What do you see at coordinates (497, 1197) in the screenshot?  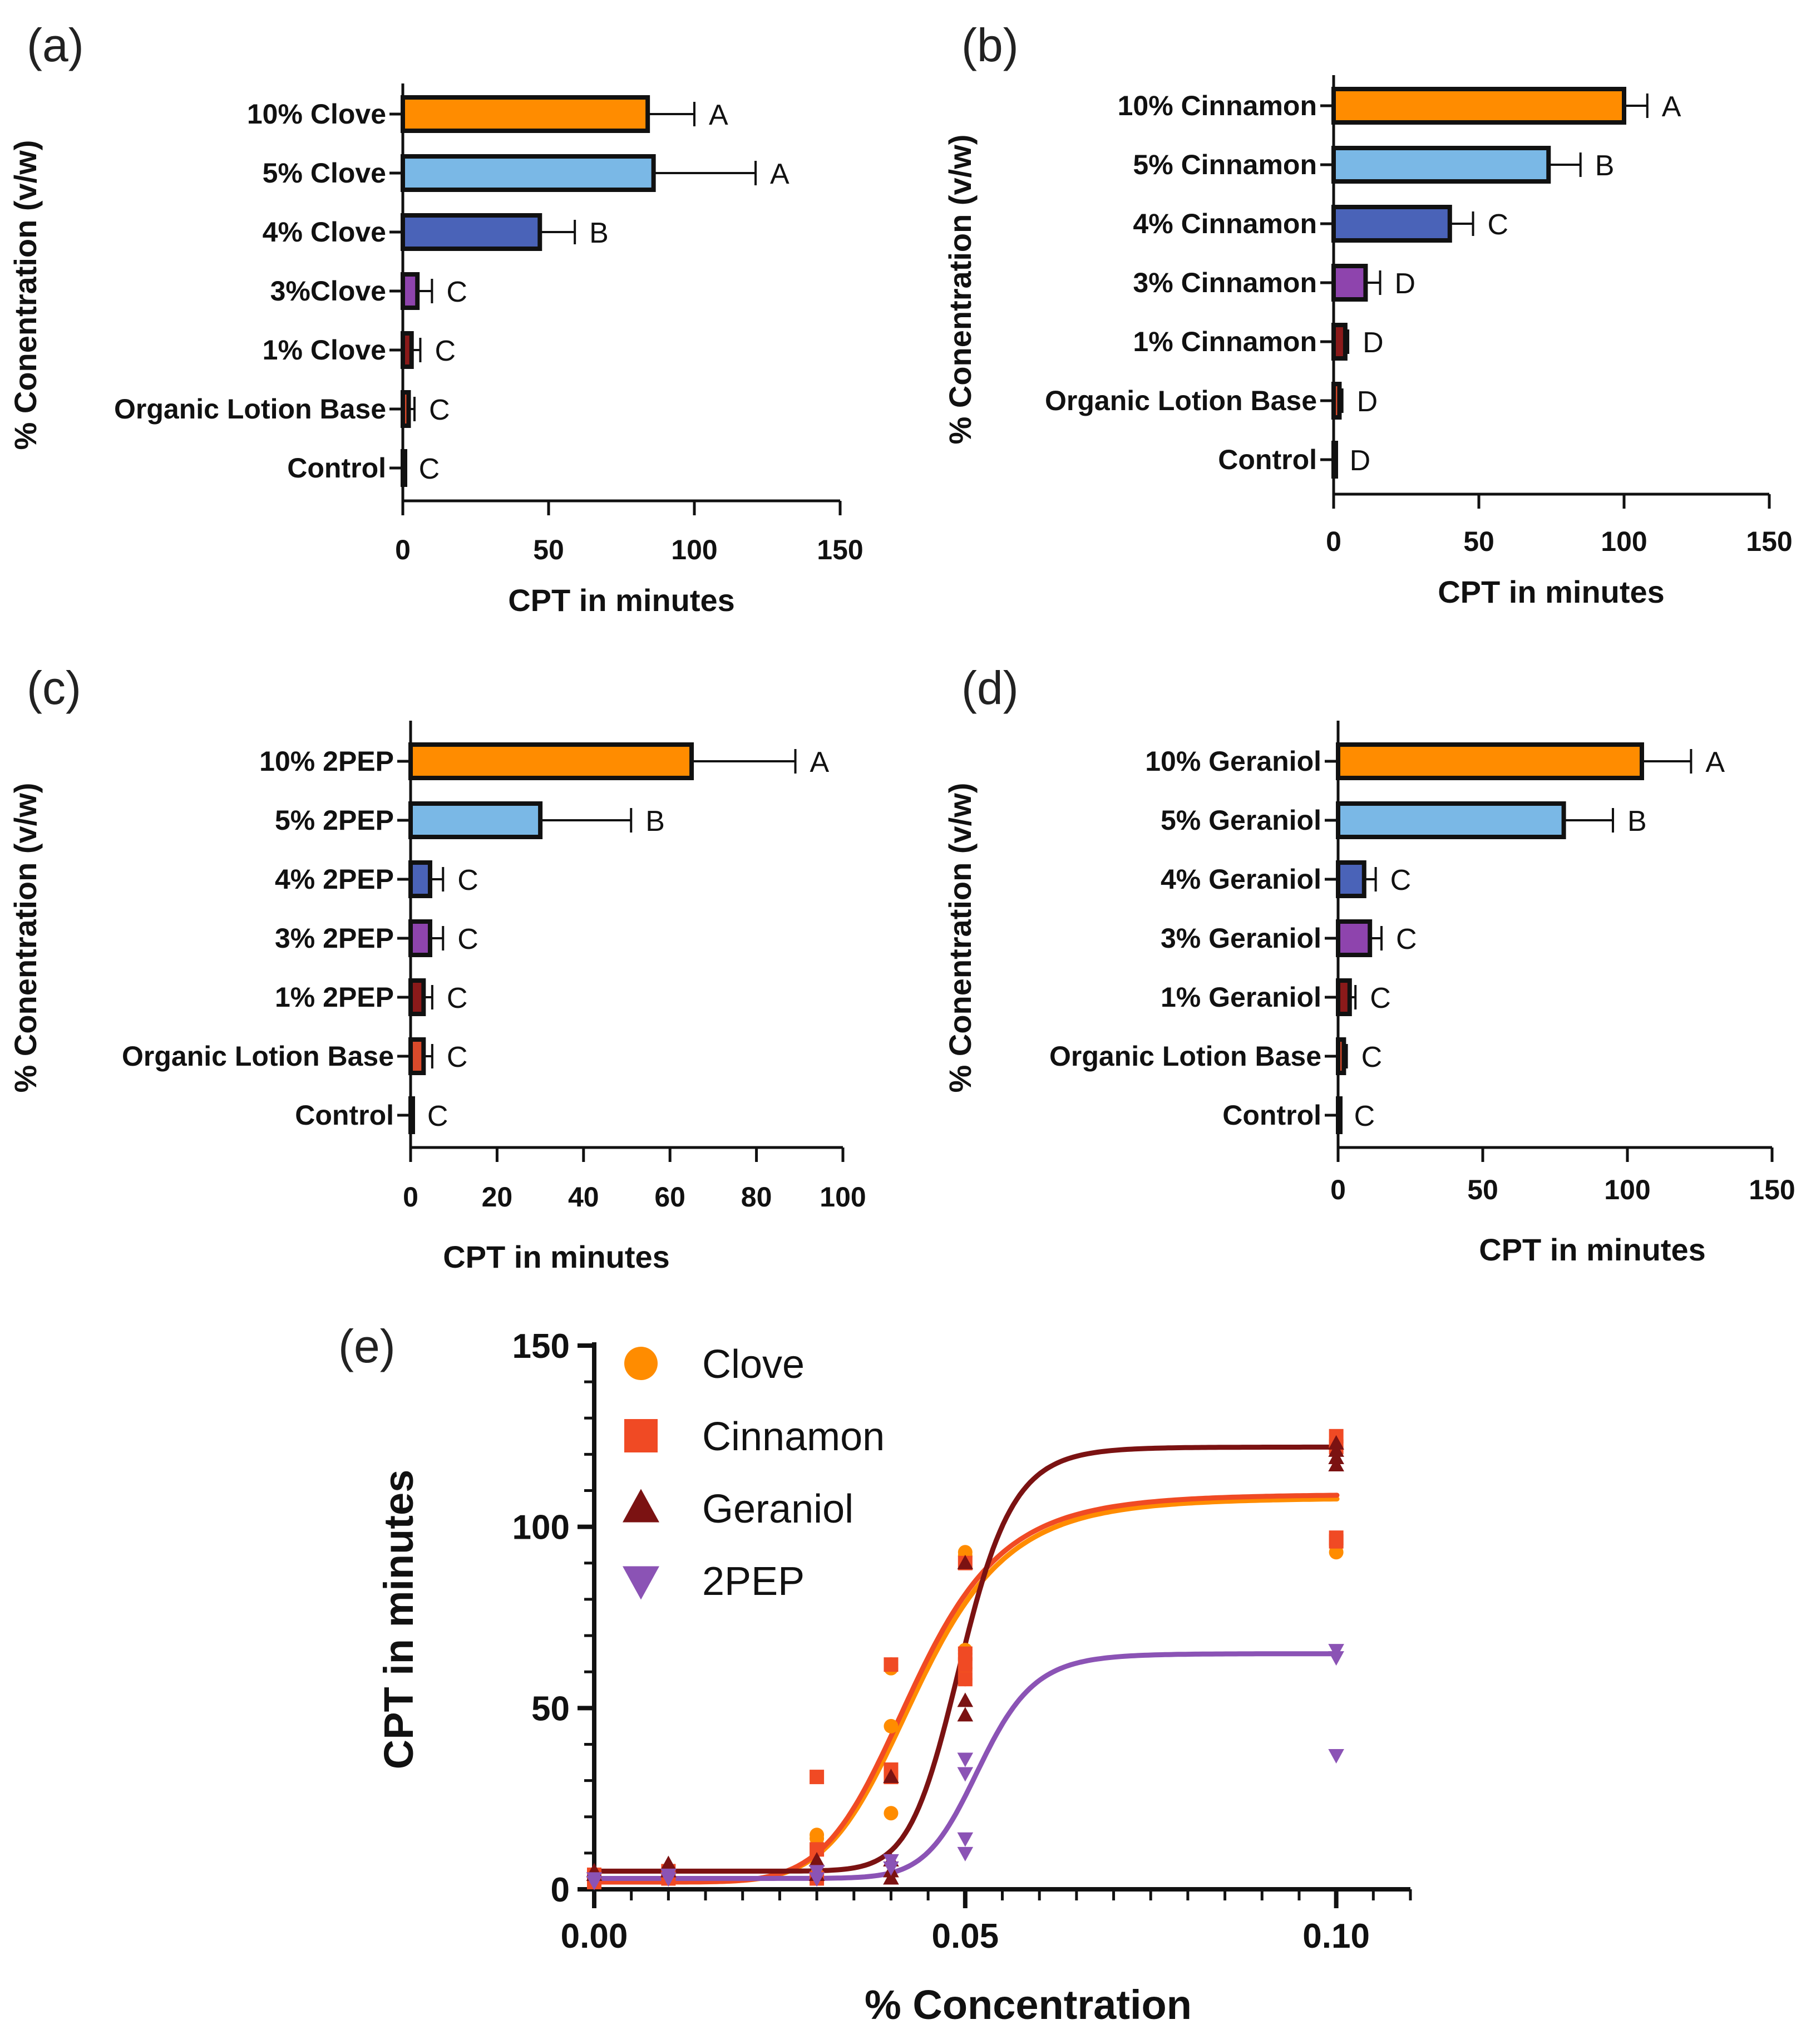 I see `x-tick-label: 20` at bounding box center [497, 1197].